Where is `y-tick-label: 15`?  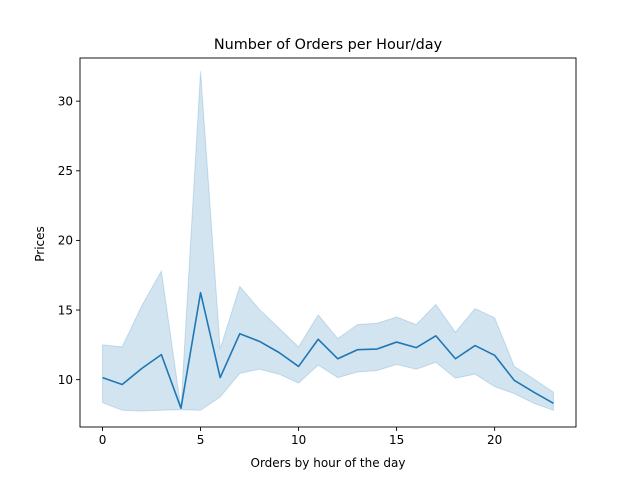
y-tick-label: 15 is located at coordinates (65, 310).